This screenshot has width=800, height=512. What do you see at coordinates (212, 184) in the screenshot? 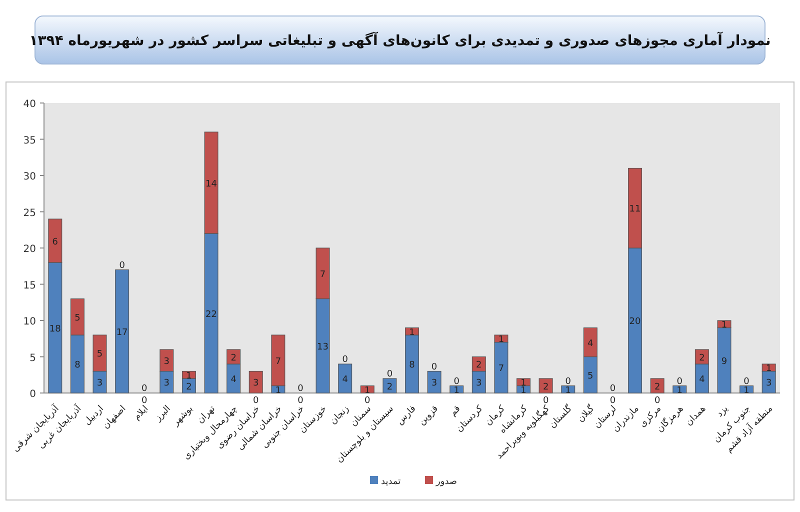
I see `data-label: 14` at bounding box center [212, 184].